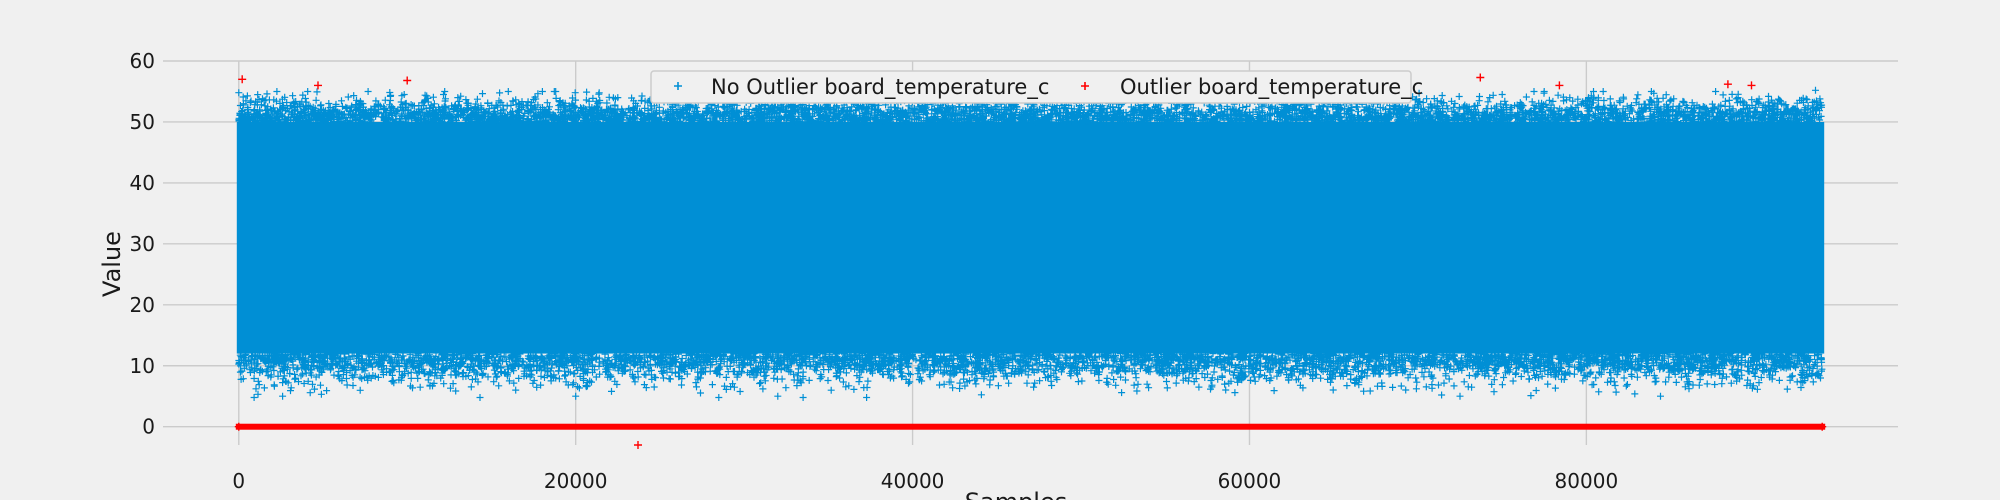 The image size is (2000, 500). I want to click on y-tick-label: 0, so click(148, 427).